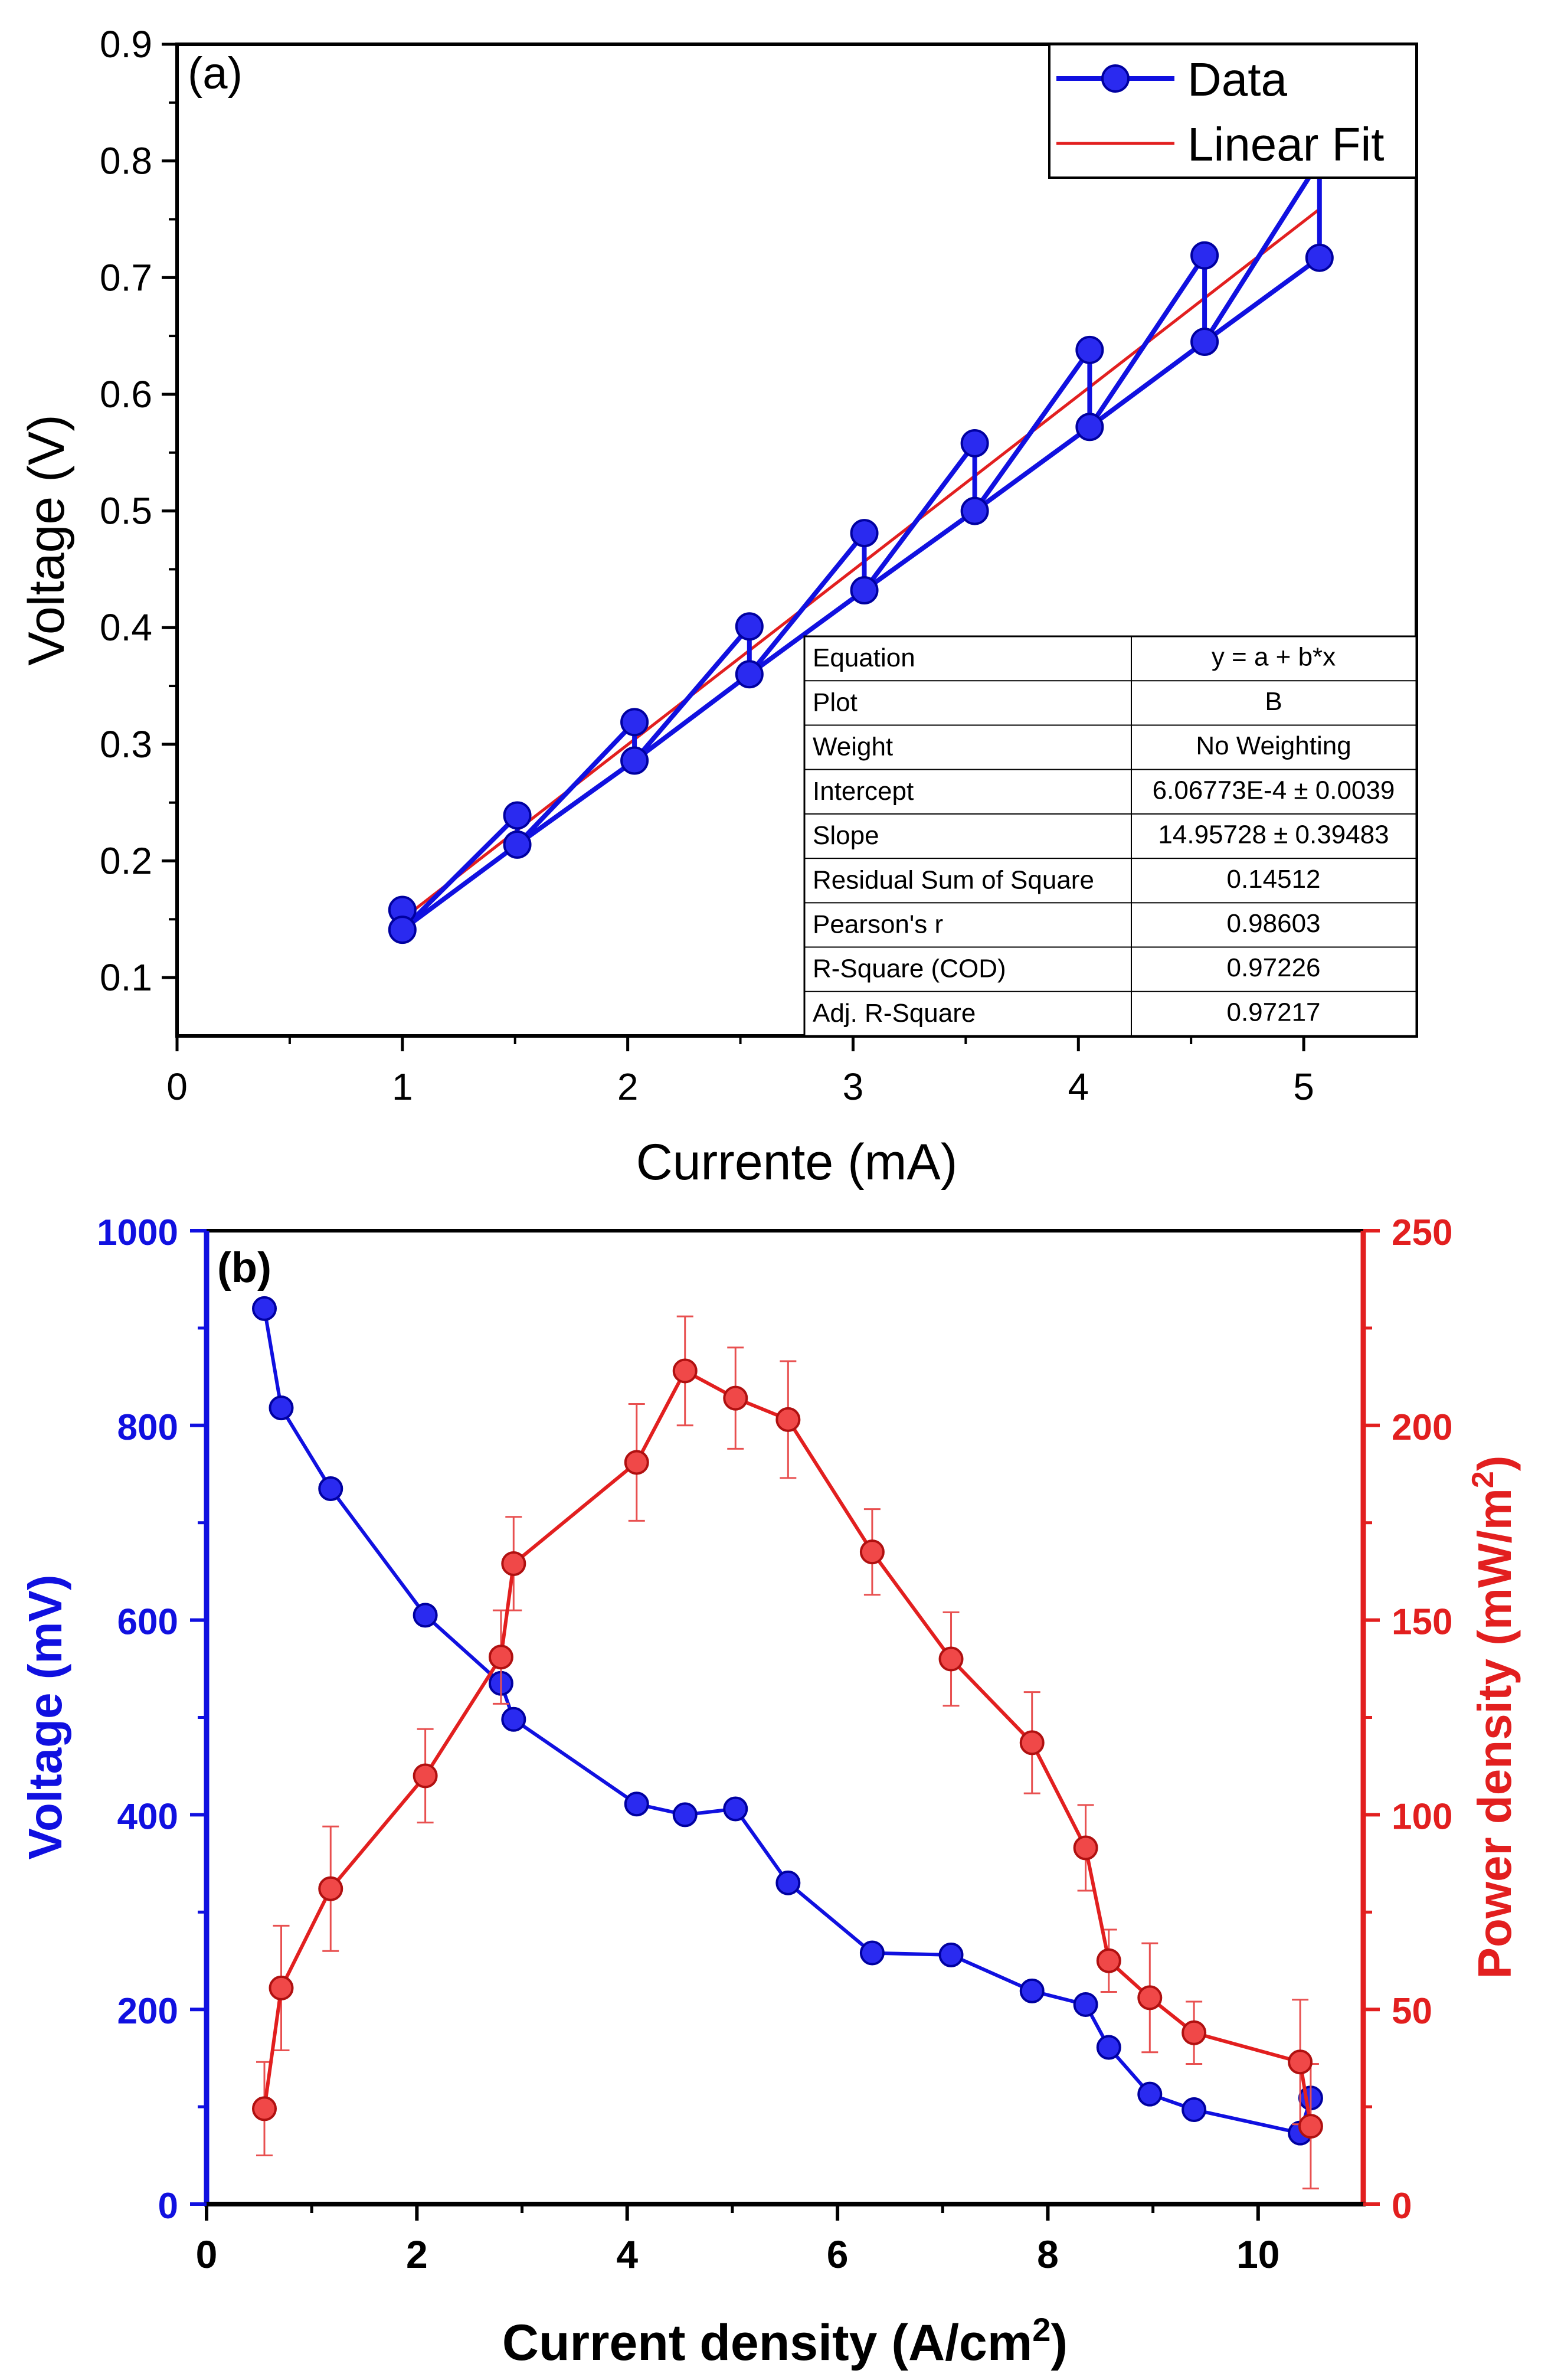 The image size is (1548, 2380). Describe the element at coordinates (147, 1816) in the screenshot. I see `left-y-tick-label: 400` at that location.